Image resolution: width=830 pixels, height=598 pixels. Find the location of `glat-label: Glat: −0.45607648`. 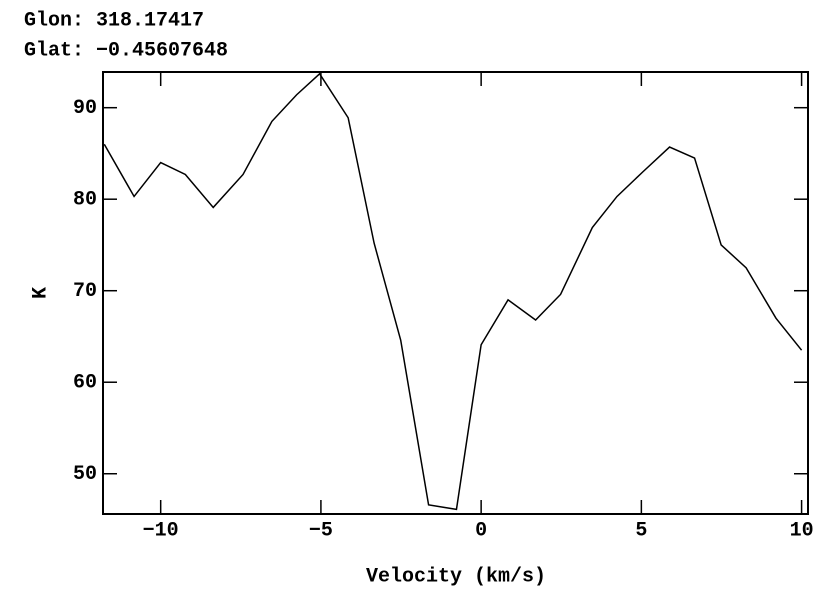

glat-label: Glat: −0.45607648 is located at coordinates (126, 50).